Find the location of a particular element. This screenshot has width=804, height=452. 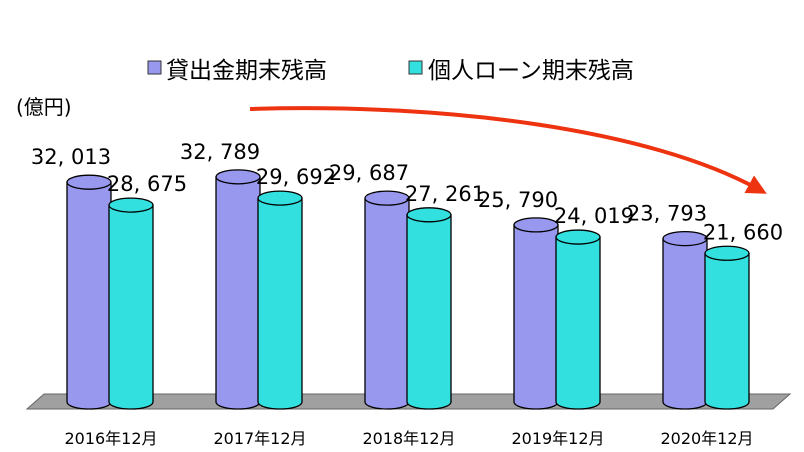

x-tick-label: 2017年12月 is located at coordinates (259, 438).